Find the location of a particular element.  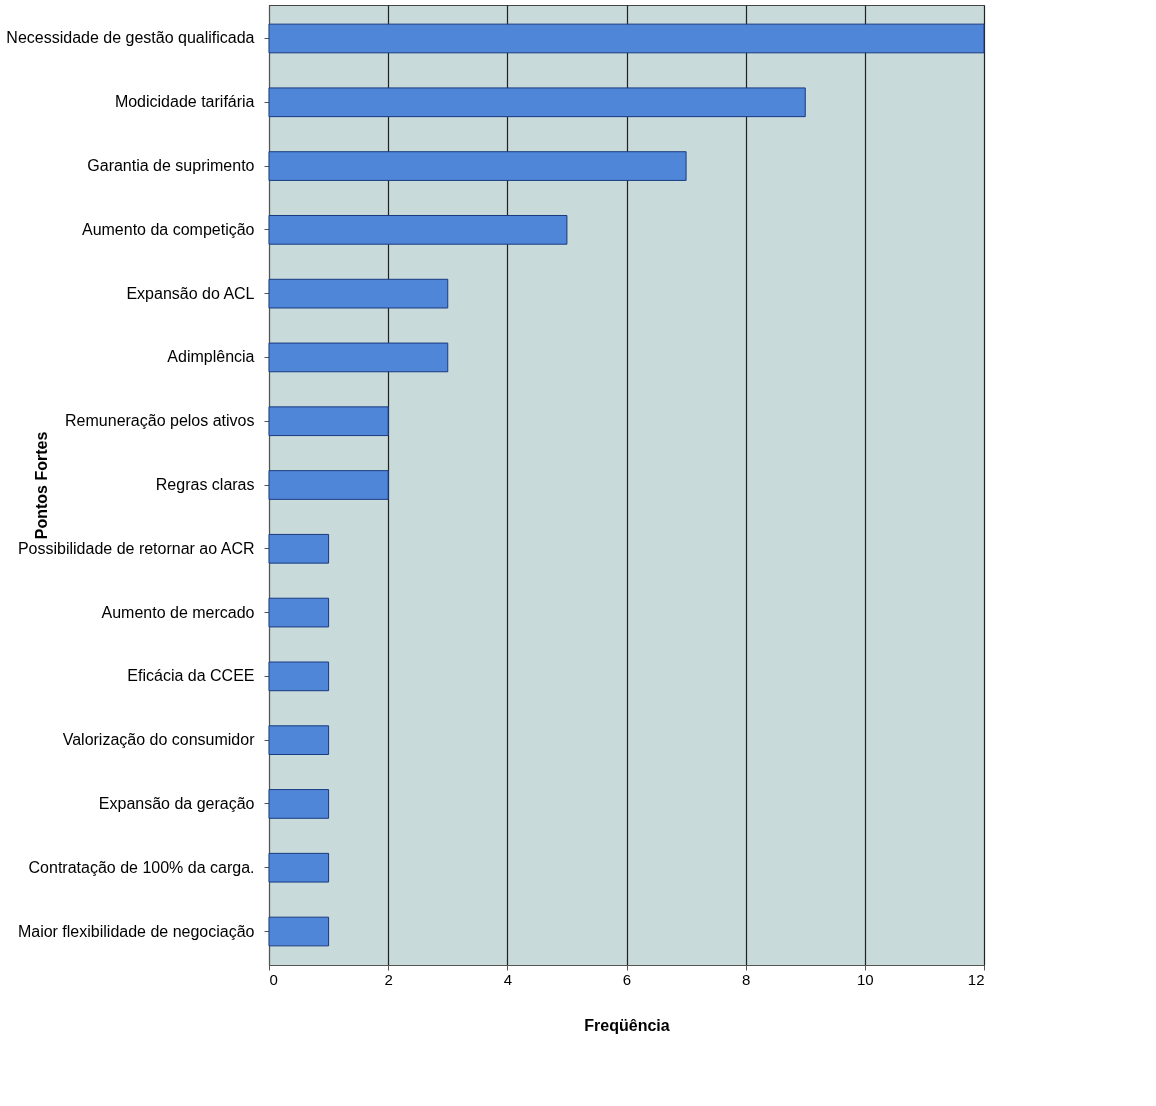

y-tick-label: Regras claras is located at coordinates (205, 484).